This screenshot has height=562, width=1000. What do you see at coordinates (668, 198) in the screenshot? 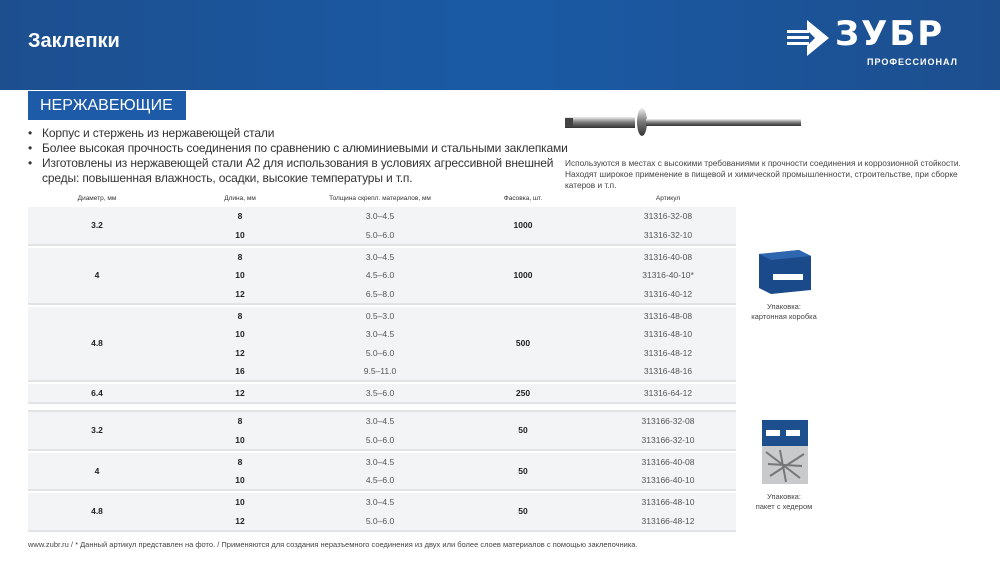
I see `col-article: Артикул` at bounding box center [668, 198].